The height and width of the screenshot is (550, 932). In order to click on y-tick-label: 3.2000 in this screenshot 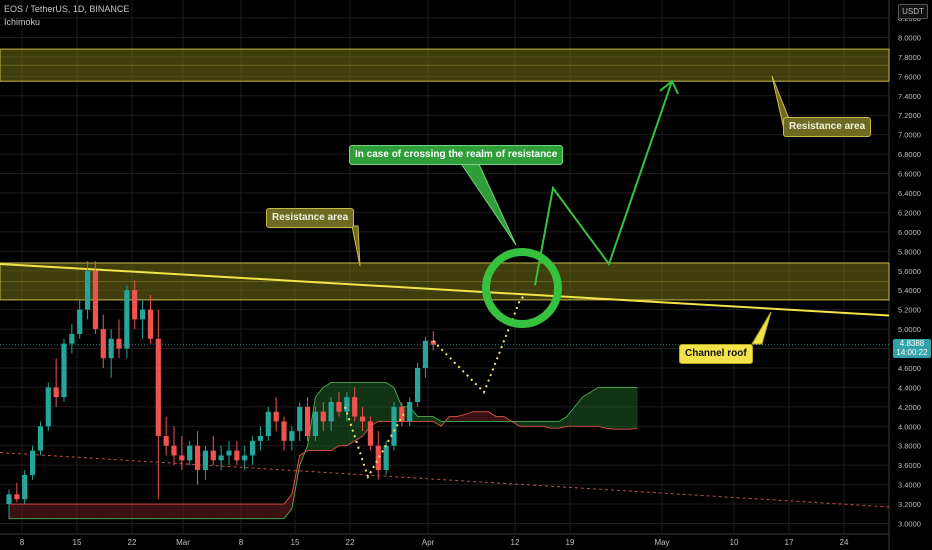, I will do `click(909, 504)`.